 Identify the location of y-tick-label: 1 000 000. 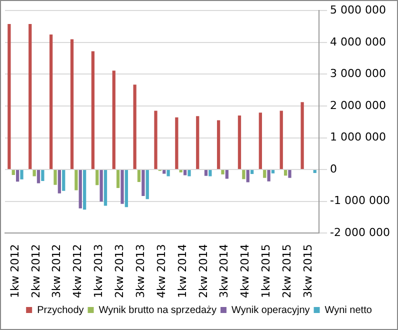
(358, 137).